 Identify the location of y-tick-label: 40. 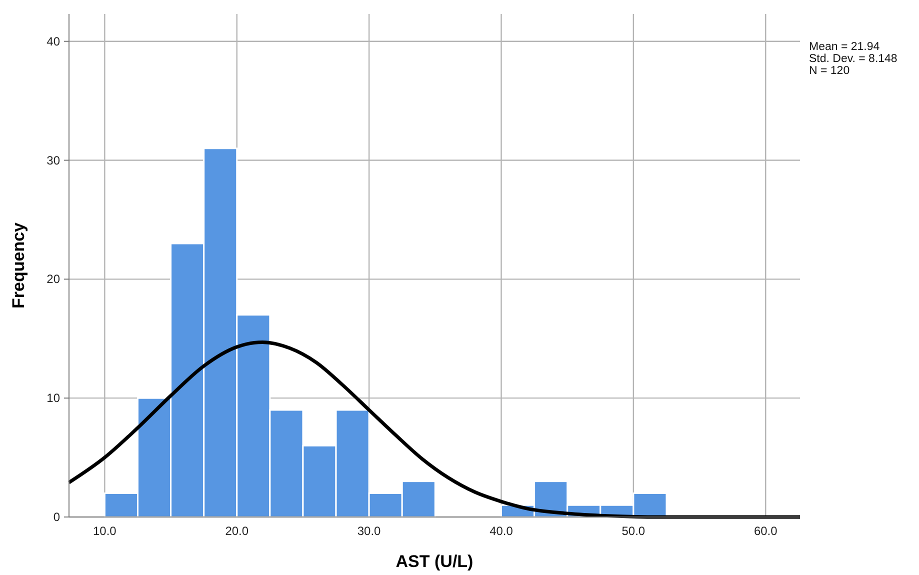
(53, 41).